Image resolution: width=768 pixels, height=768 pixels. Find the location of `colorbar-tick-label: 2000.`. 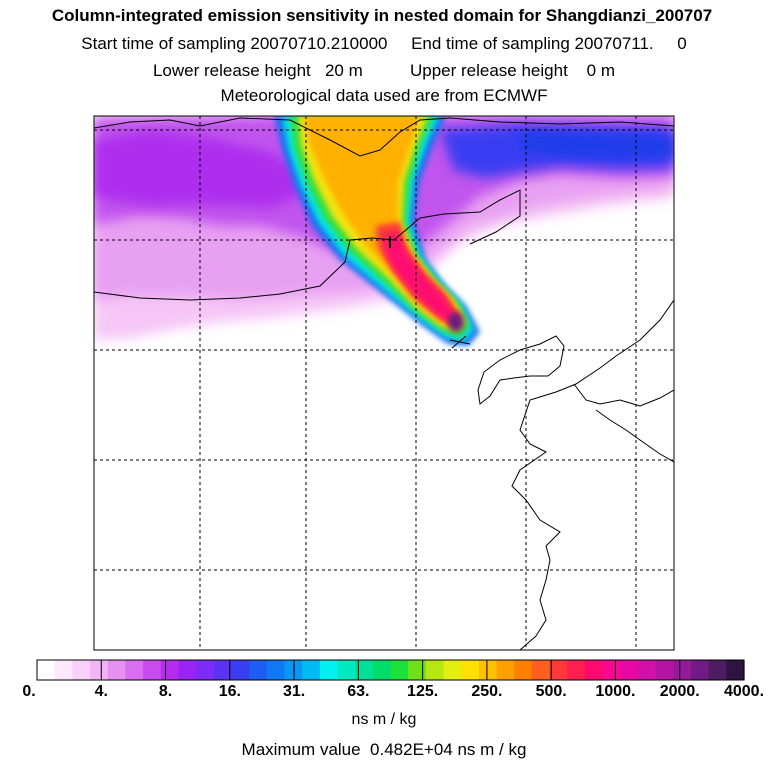

colorbar-tick-label: 2000. is located at coordinates (679, 691).